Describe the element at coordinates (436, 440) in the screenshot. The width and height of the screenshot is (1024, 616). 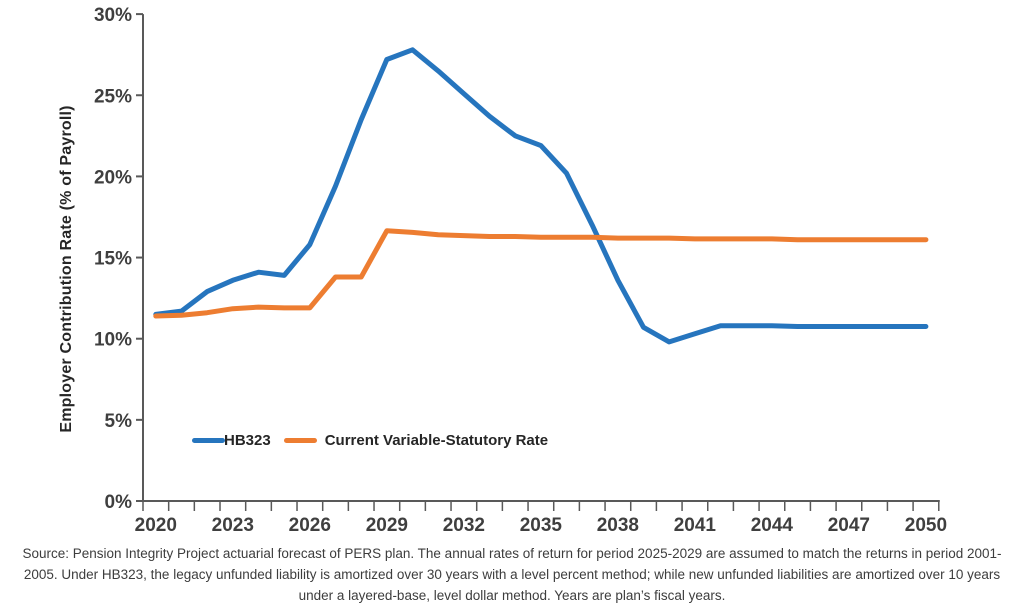
I see `current-rate-legend-label: Current Variable-Statutory Rate` at that location.